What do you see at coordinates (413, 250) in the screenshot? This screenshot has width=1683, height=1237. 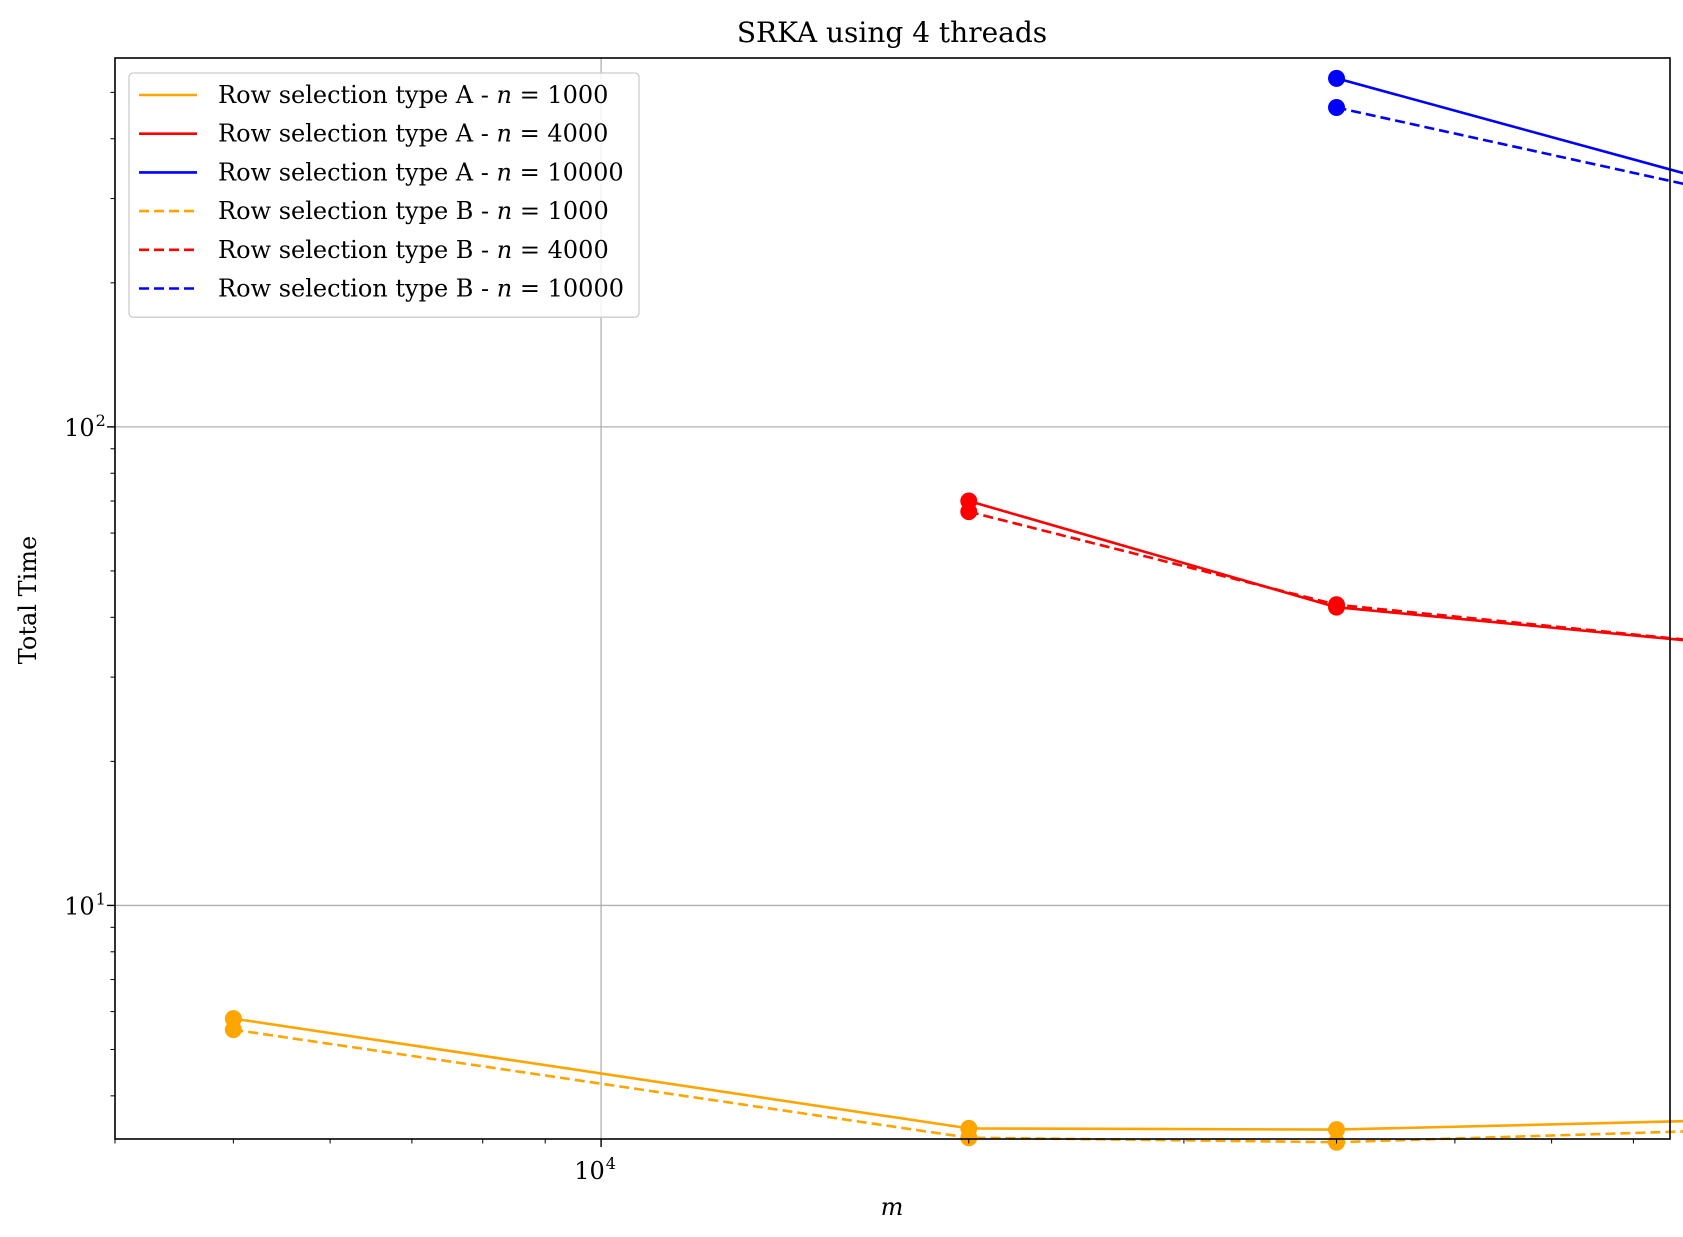 I see `legend-label-4: Row selection type B - n = 4000` at bounding box center [413, 250].